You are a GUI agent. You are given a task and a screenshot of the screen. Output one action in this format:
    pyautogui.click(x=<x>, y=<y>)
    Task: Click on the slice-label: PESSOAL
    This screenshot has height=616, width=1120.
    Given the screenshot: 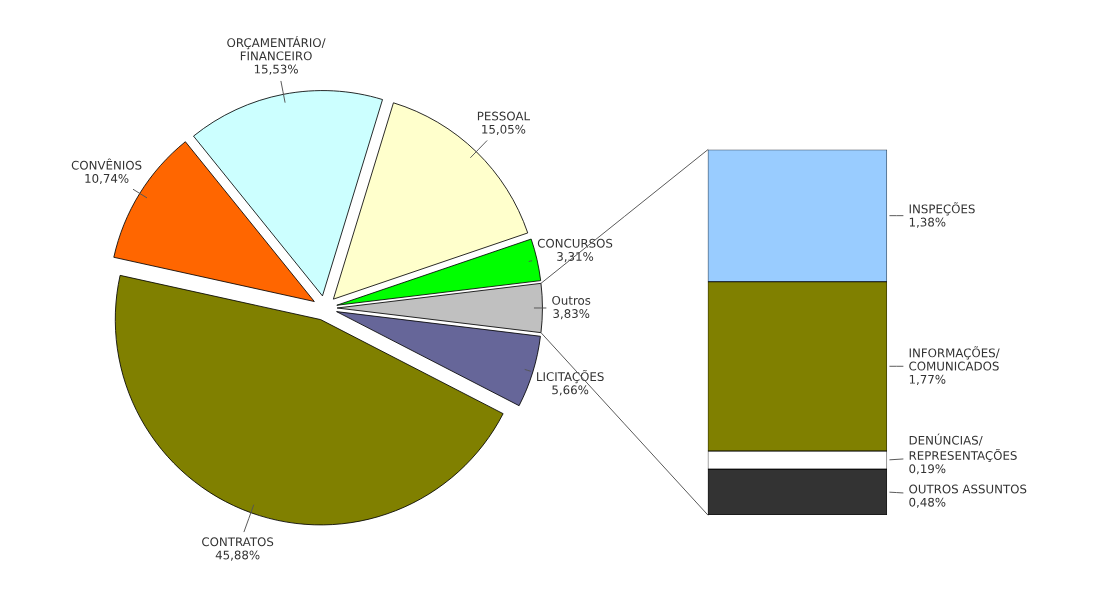 What is the action you would take?
    pyautogui.click(x=503, y=116)
    